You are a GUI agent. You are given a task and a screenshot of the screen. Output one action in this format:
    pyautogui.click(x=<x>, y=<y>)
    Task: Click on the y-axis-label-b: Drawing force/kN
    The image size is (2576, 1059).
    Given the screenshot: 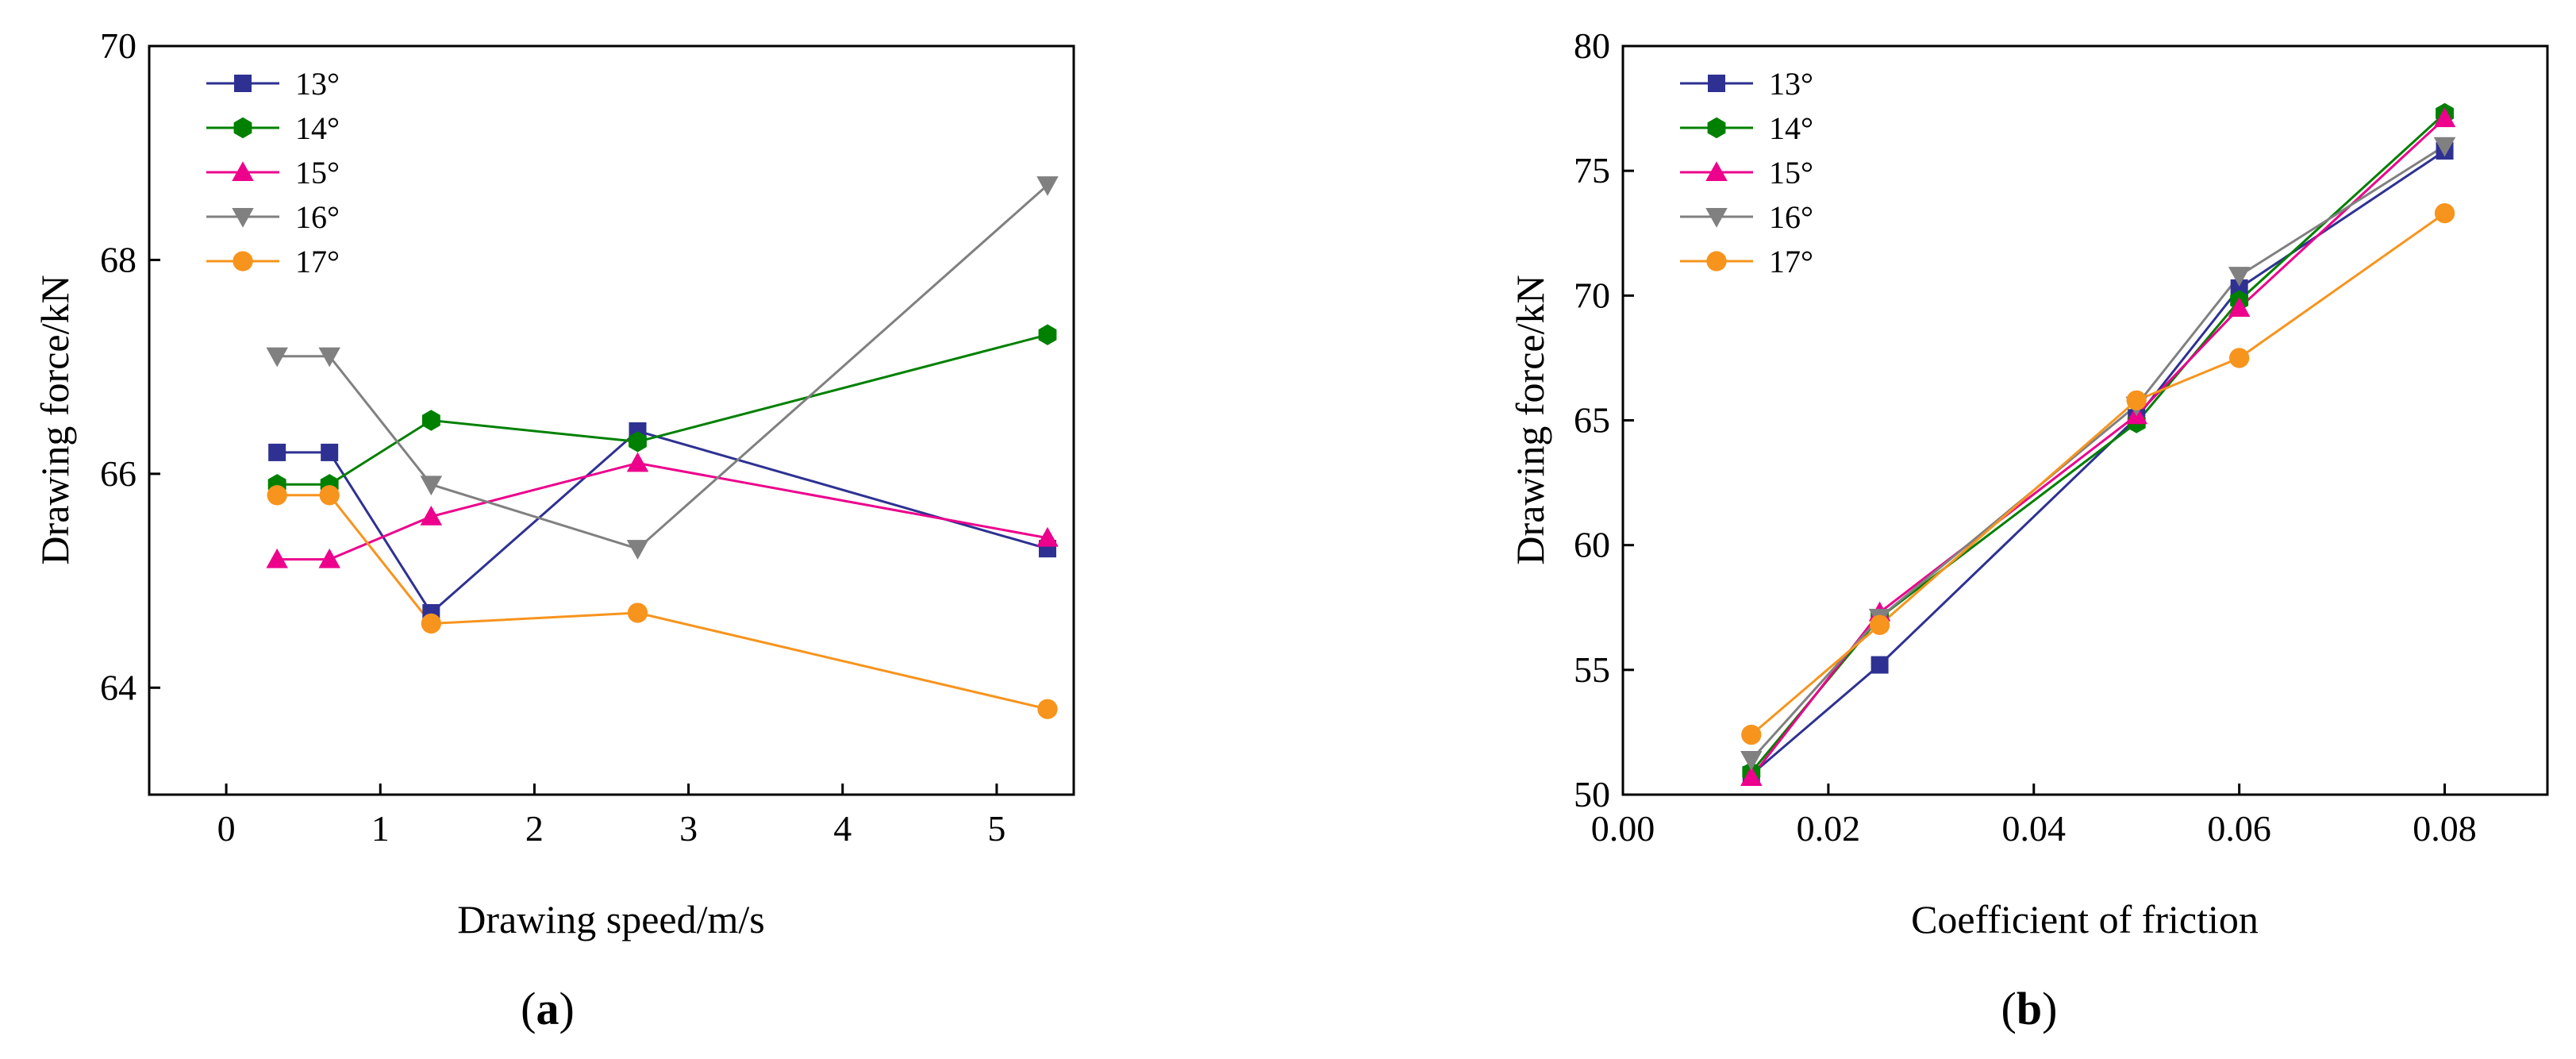 What is the action you would take?
    pyautogui.click(x=1530, y=419)
    